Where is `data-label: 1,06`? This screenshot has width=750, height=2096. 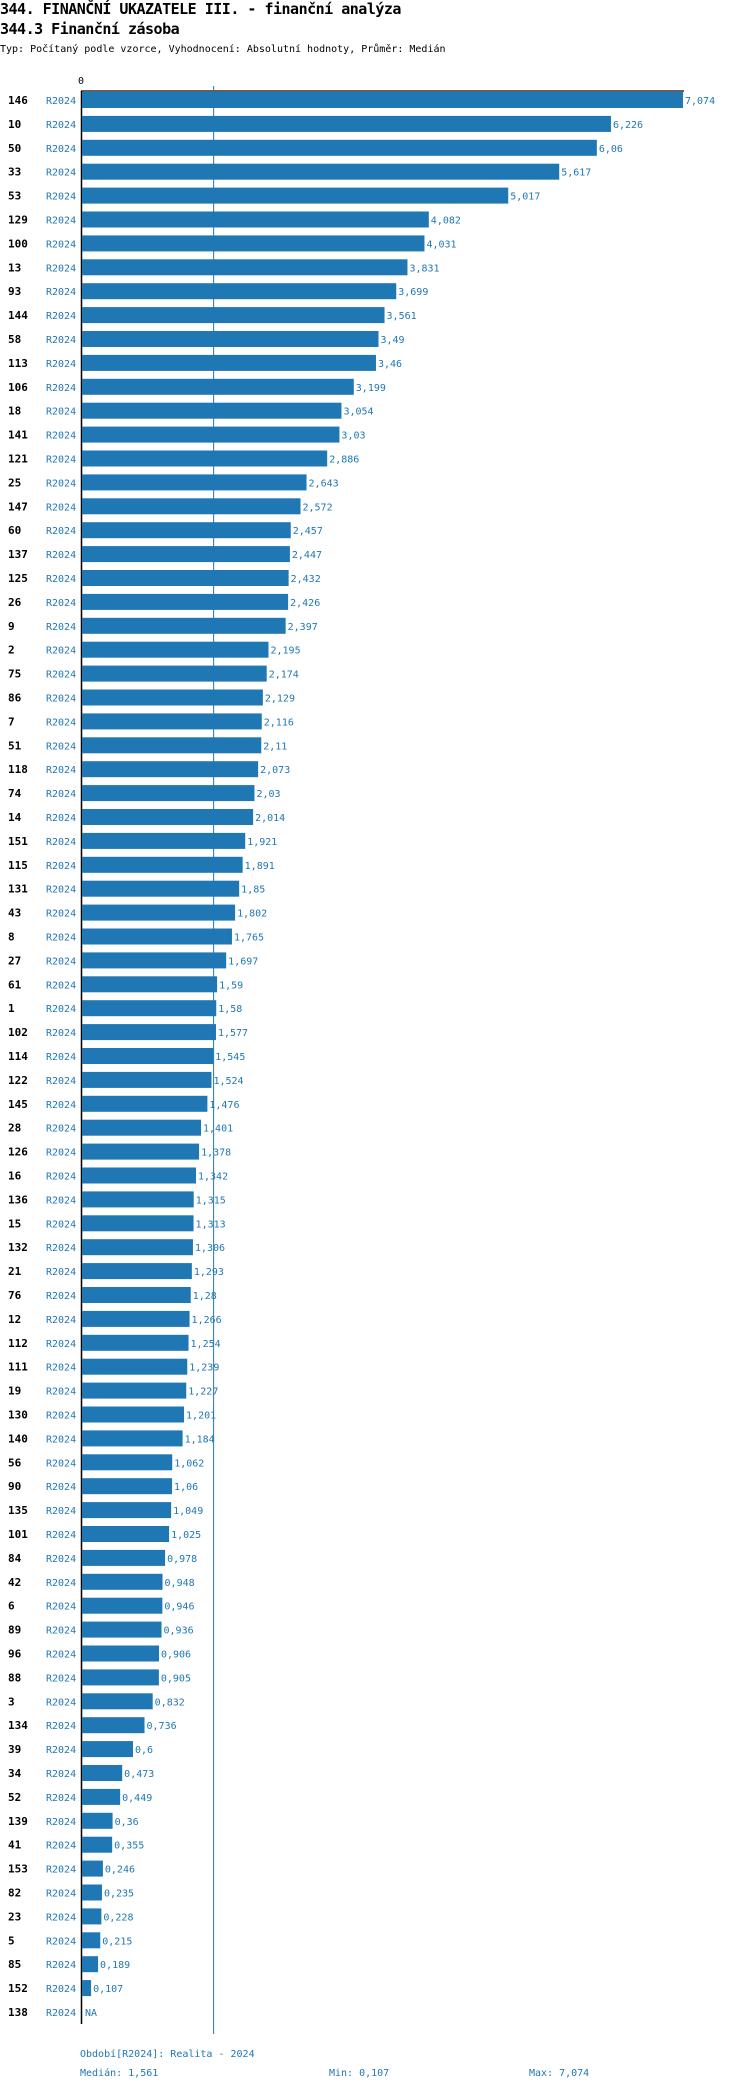
data-label: 1,06 is located at coordinates (186, 1487).